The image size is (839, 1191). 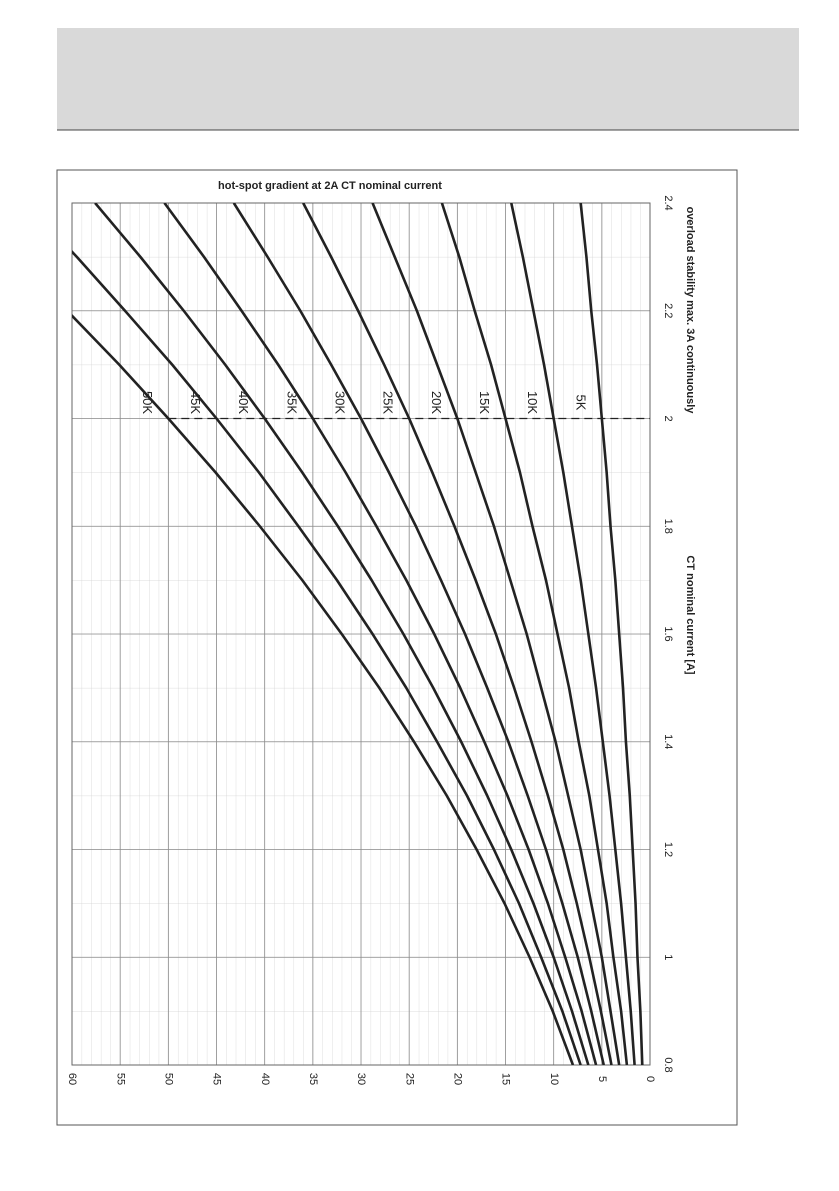 What do you see at coordinates (554, 1079) in the screenshot?
I see `y-tick-label: 10` at bounding box center [554, 1079].